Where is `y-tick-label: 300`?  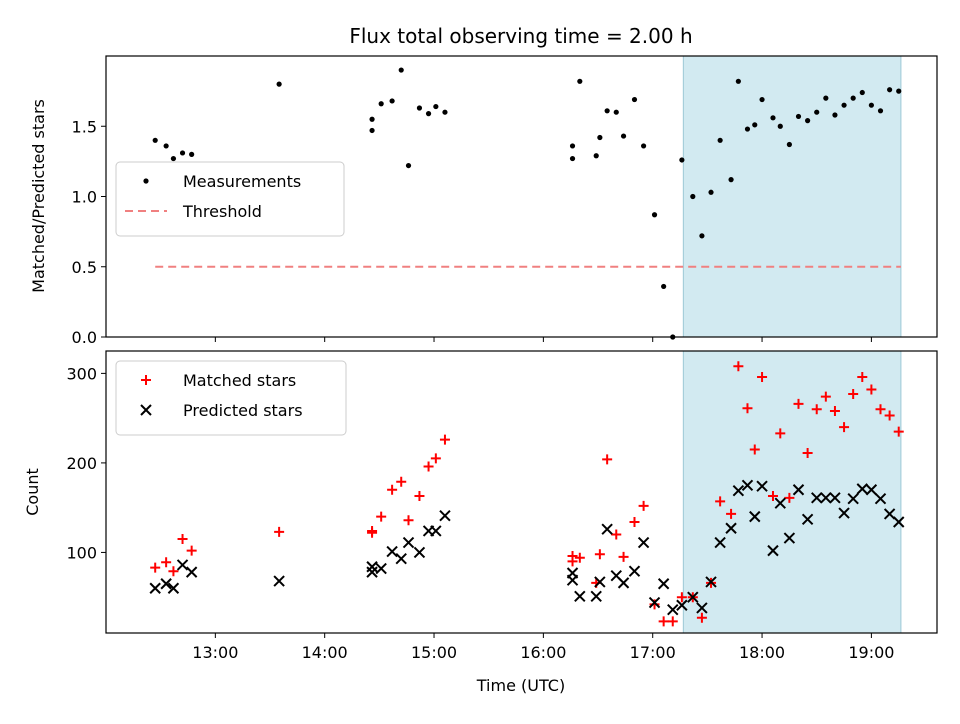
y-tick-label: 300 is located at coordinates (81, 373).